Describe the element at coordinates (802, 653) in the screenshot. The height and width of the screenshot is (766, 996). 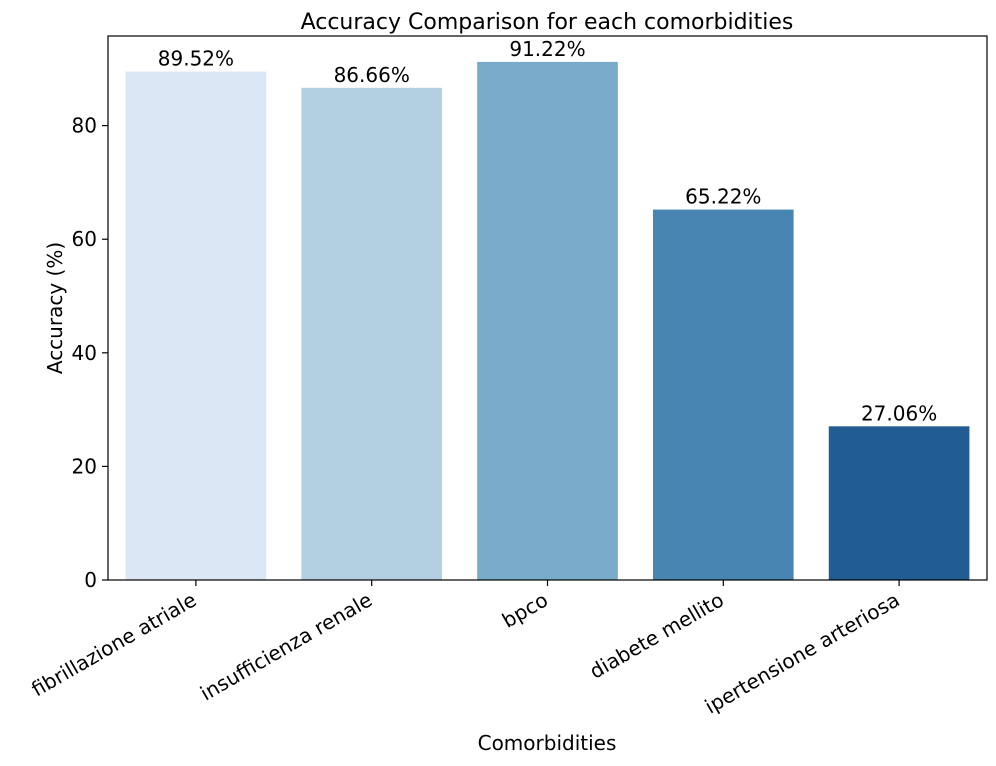
I see `x-tick-label: ipertensione arteriosa` at that location.